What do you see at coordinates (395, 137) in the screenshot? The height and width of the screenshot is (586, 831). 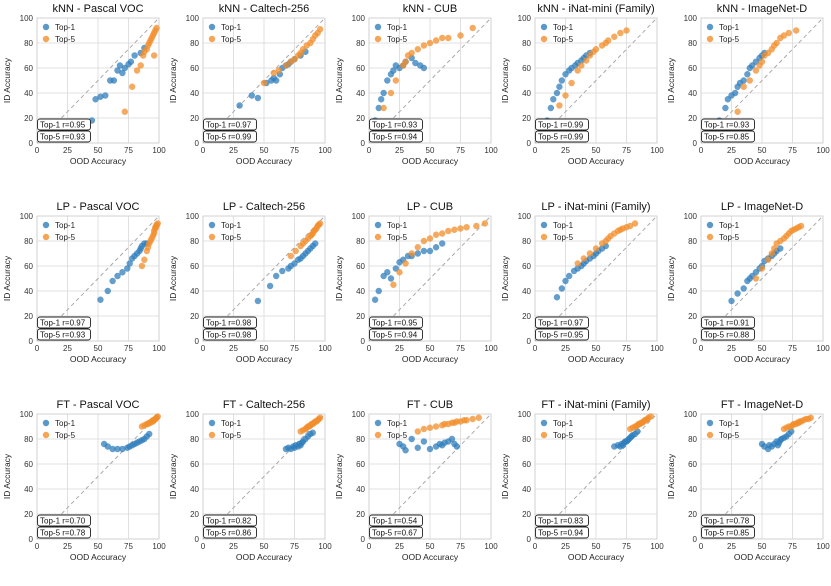 I see `r-value-label: Top-5 r=0.94` at bounding box center [395, 137].